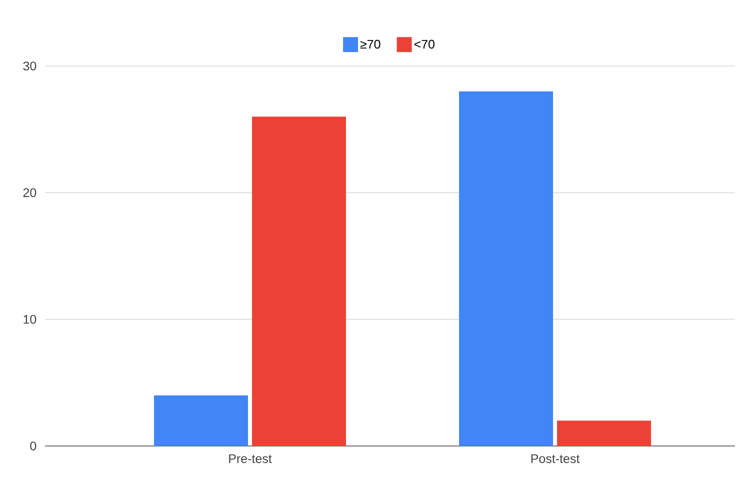 The height and width of the screenshot is (477, 748). What do you see at coordinates (250, 459) in the screenshot?
I see `x-tick-label: Pre-test` at bounding box center [250, 459].